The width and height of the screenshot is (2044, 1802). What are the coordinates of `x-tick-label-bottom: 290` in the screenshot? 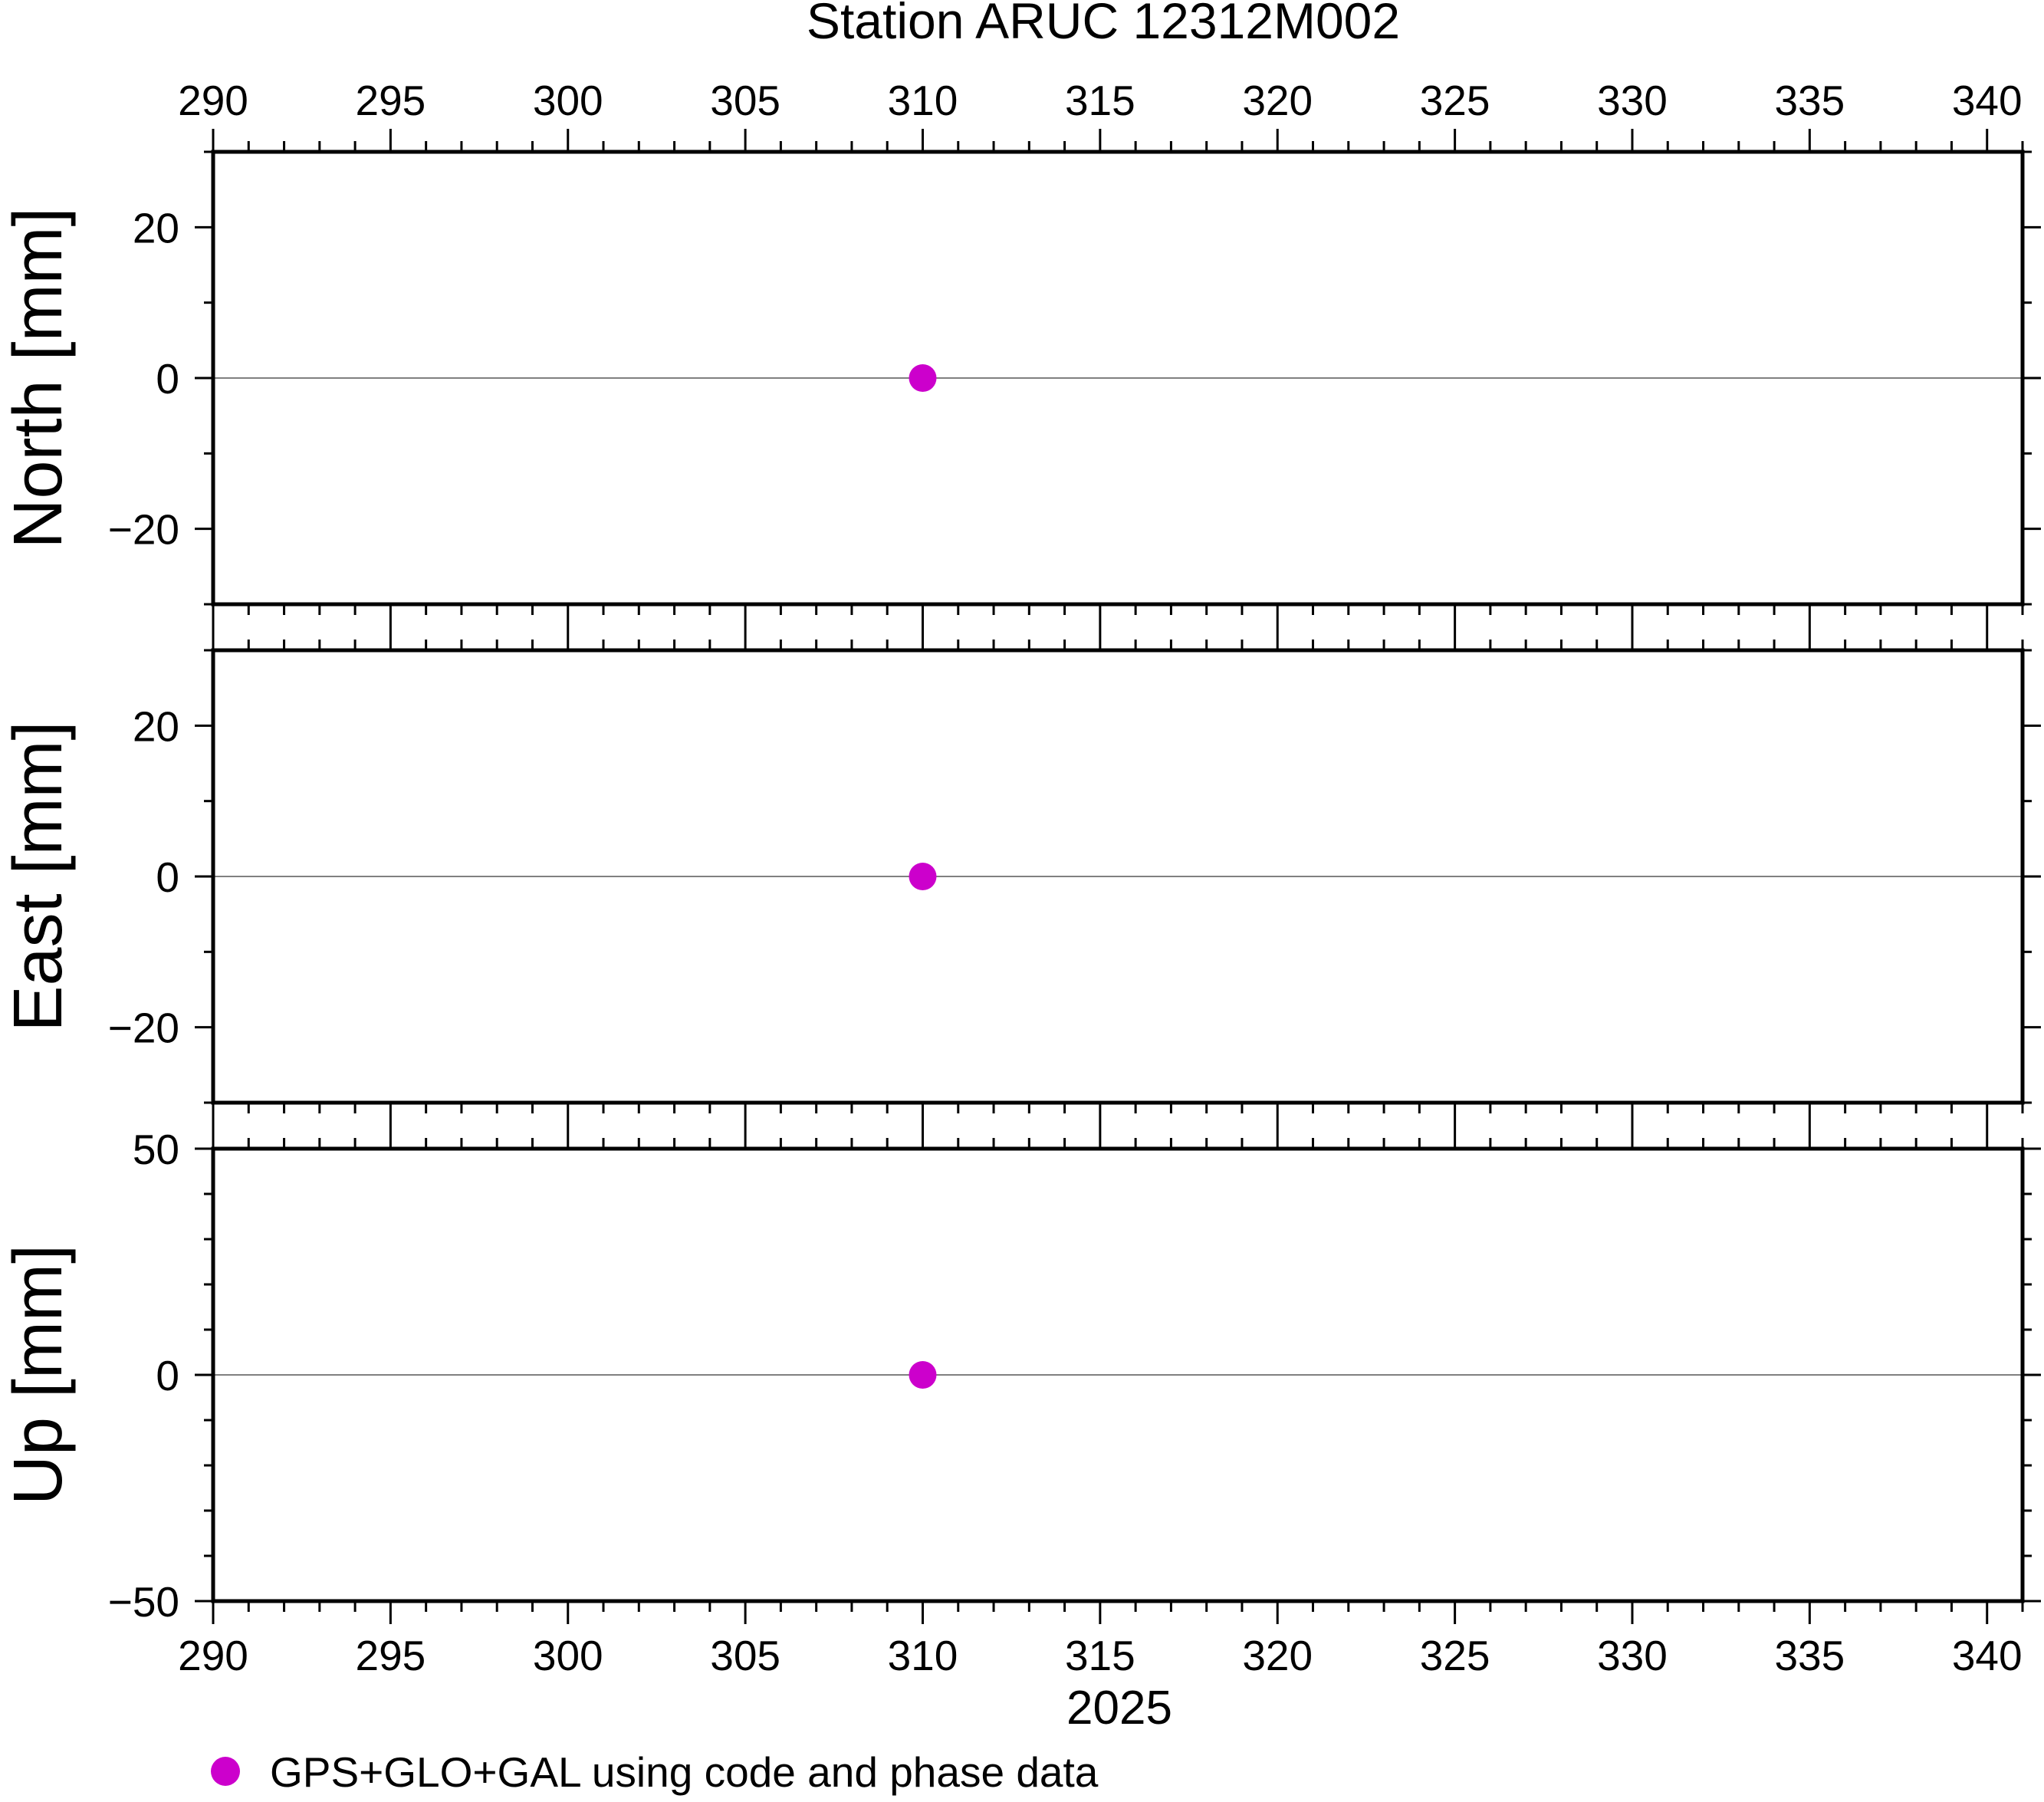 It's located at (213, 1656).